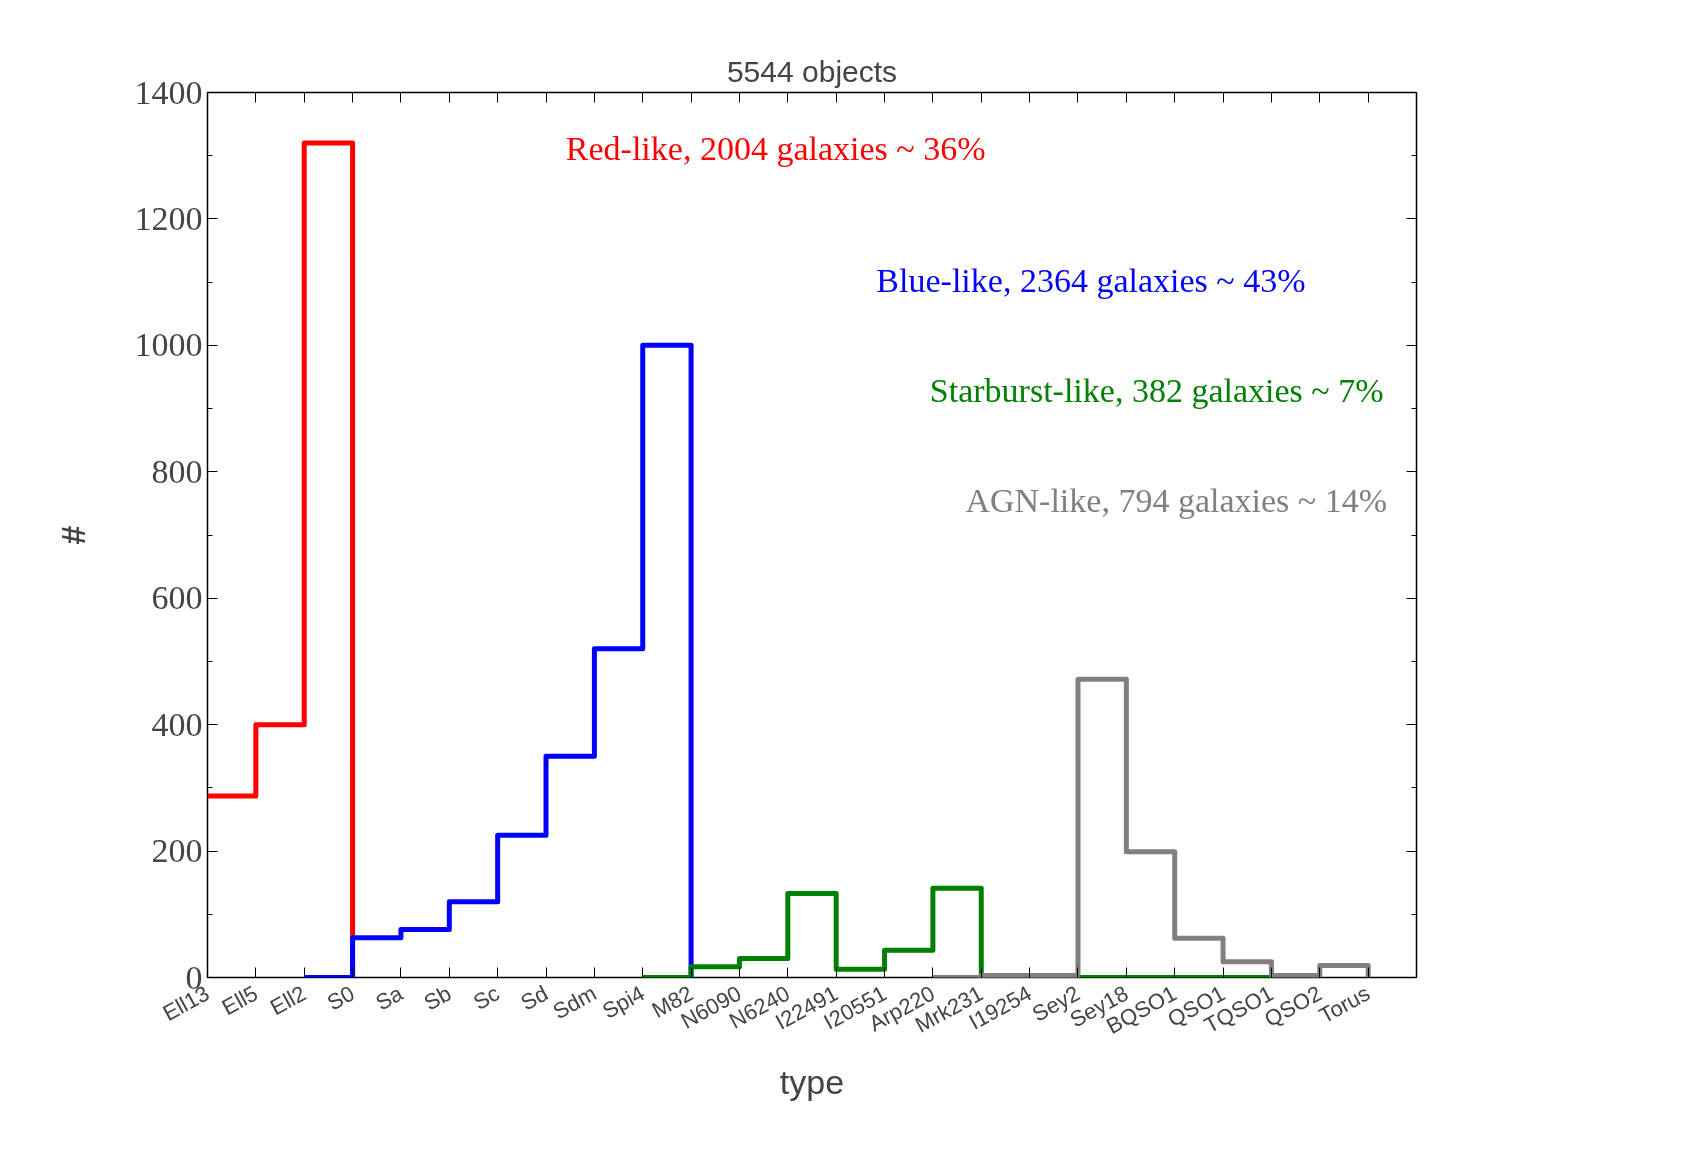 The width and height of the screenshot is (1693, 1175). What do you see at coordinates (389, 998) in the screenshot?
I see `x-tick-label: Sa` at bounding box center [389, 998].